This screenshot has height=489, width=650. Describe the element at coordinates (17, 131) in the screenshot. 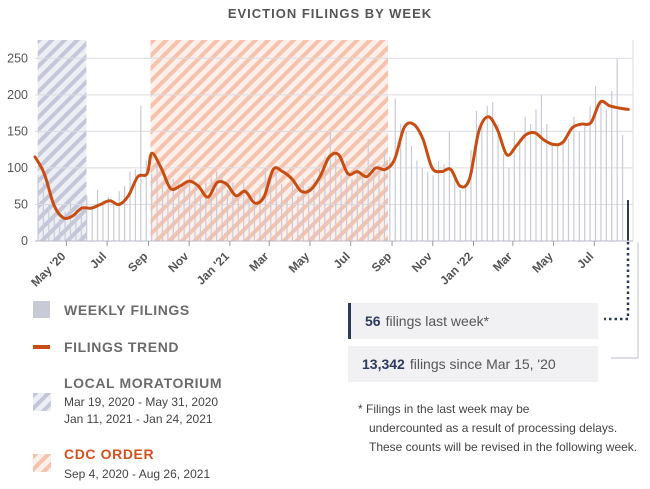

I see `y-tick-label: 150` at that location.